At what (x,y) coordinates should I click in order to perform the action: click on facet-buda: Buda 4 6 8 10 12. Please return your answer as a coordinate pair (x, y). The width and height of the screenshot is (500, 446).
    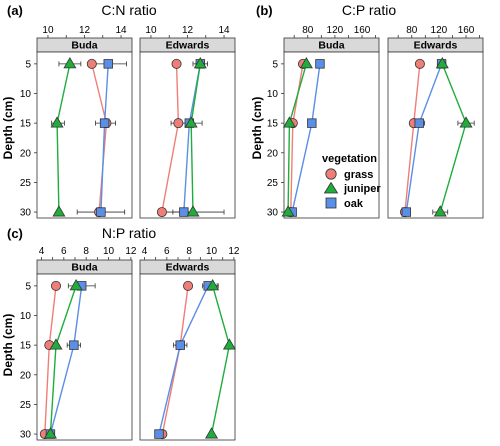
    Looking at the image, I should click on (86, 343).